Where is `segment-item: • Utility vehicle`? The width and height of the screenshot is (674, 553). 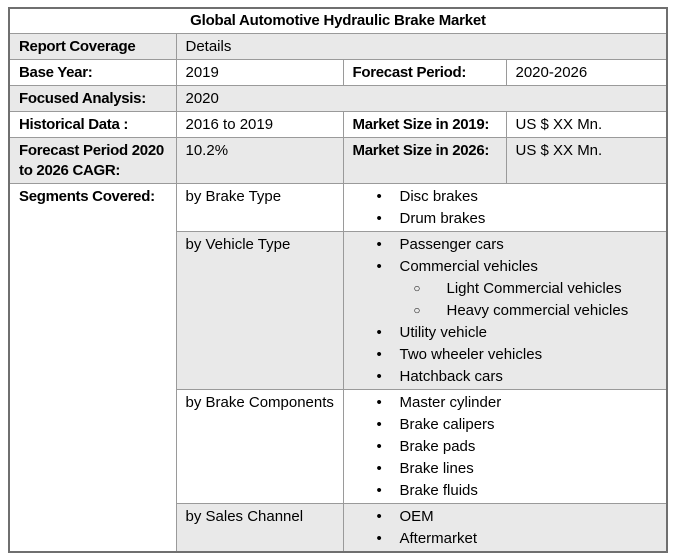
segment-item: • Utility vehicle is located at coordinates (507, 333).